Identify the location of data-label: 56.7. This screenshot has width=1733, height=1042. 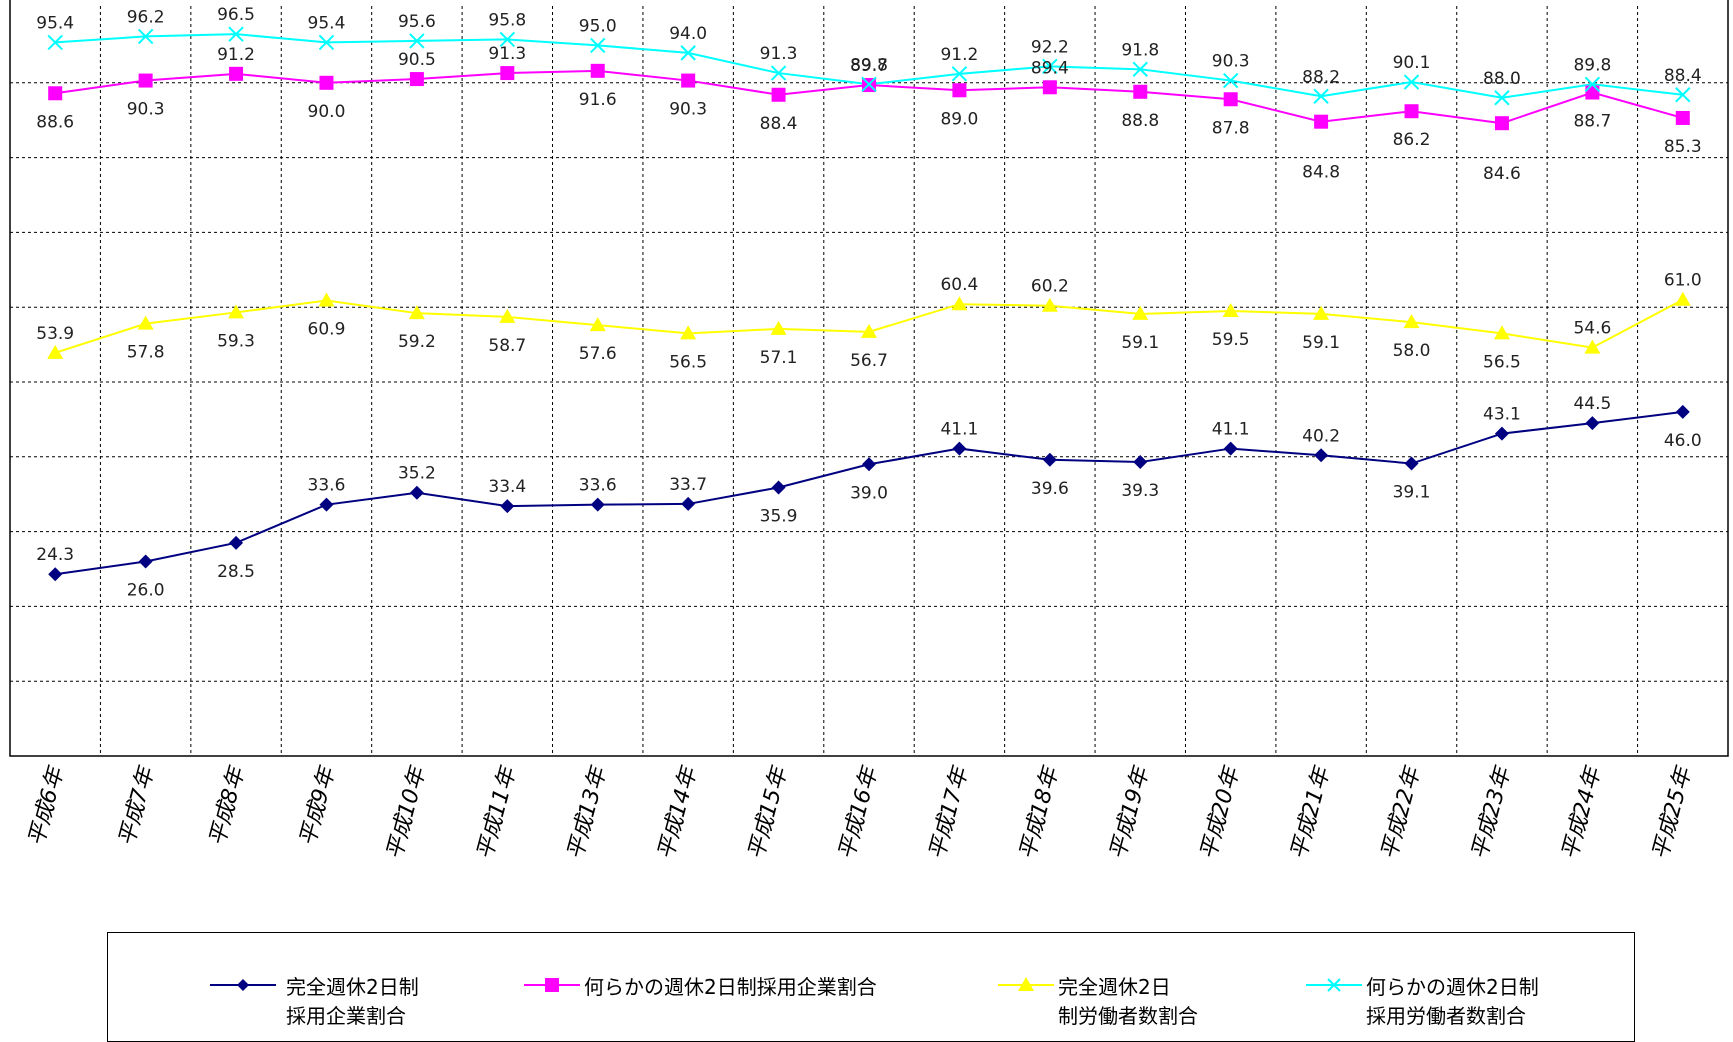
(869, 361).